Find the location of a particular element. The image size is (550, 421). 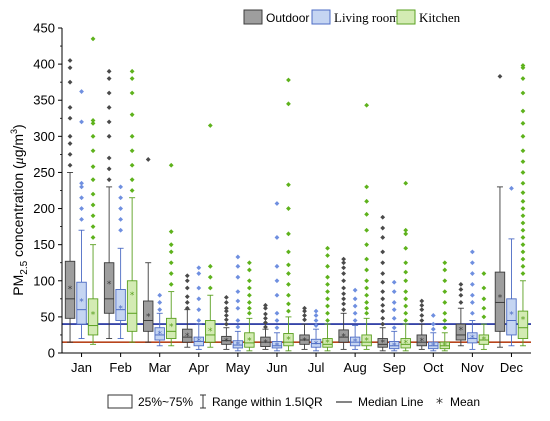

legend-range-whisker-icon is located at coordinates (203, 401).